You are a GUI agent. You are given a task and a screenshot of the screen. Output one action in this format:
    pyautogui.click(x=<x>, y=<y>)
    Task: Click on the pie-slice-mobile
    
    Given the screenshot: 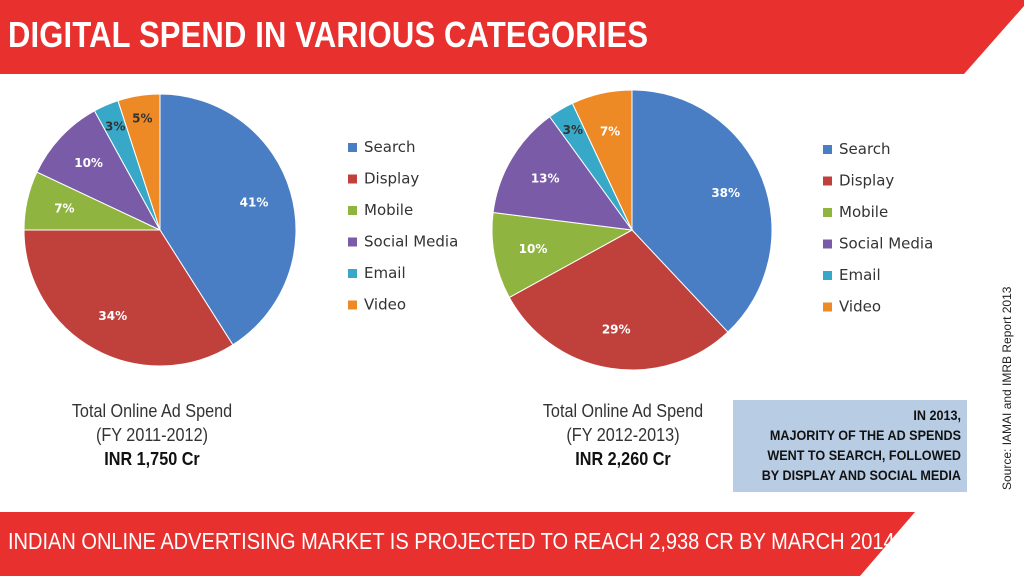 What is the action you would take?
    pyautogui.click(x=562, y=255)
    